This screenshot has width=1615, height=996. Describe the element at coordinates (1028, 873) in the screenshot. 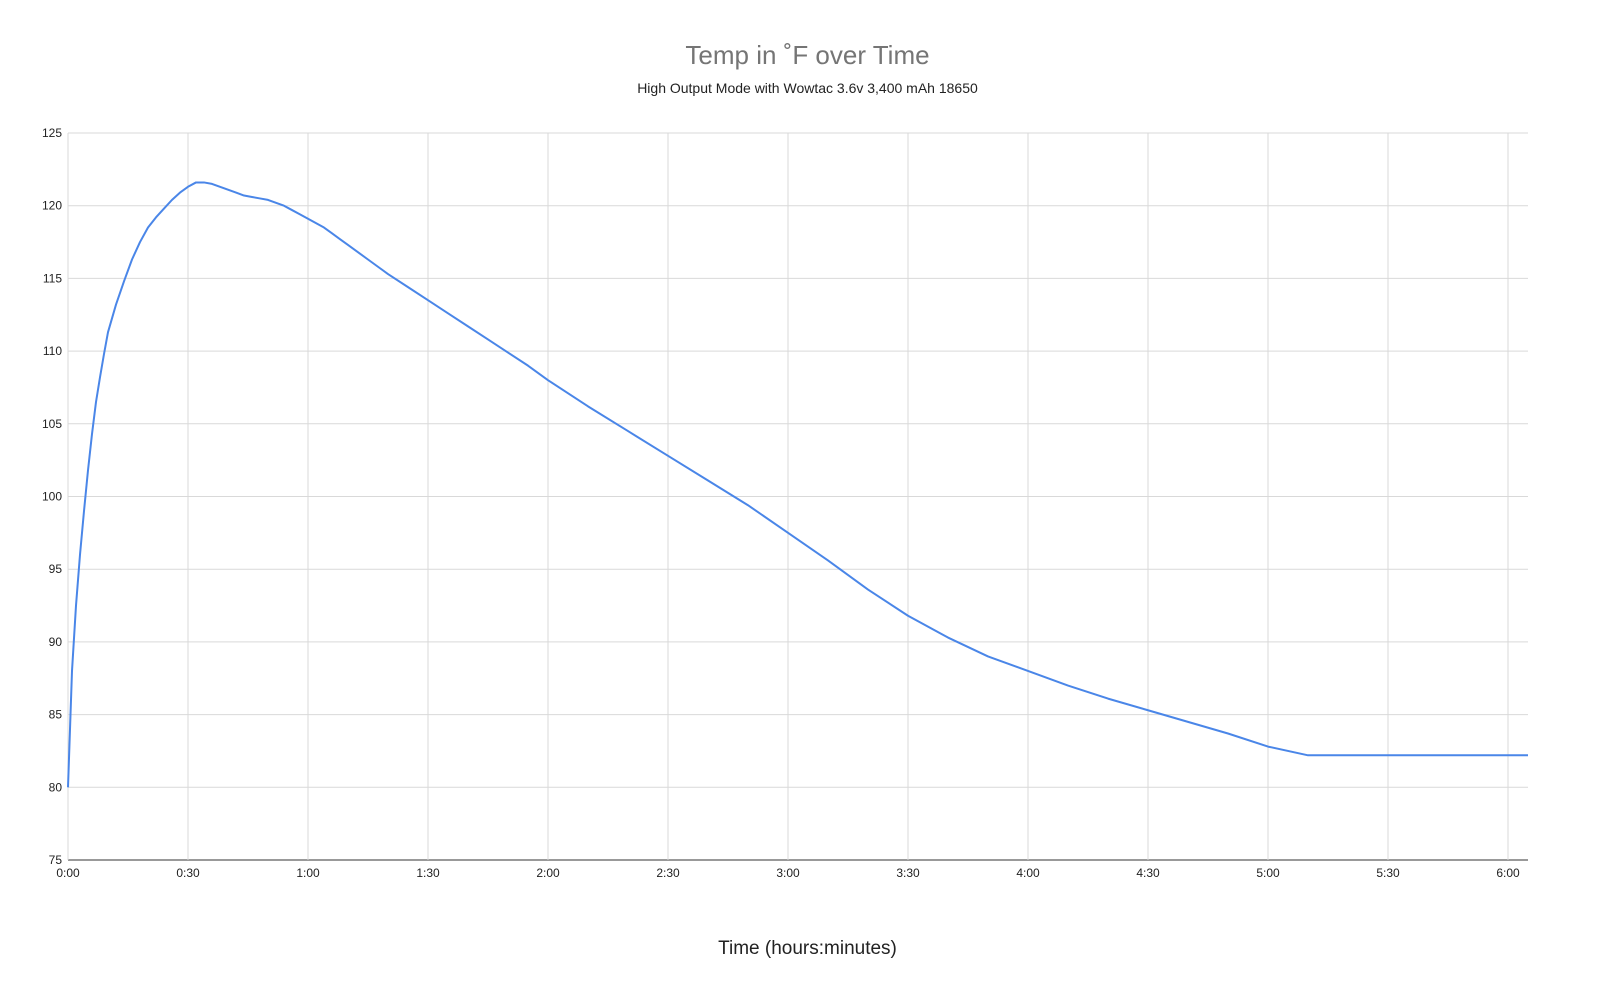

I see `x-tick-label: 4:00` at that location.